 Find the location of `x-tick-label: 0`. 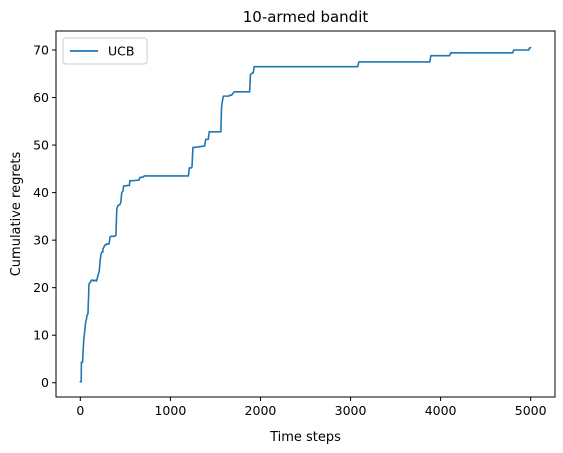

x-tick-label: 0 is located at coordinates (80, 410).